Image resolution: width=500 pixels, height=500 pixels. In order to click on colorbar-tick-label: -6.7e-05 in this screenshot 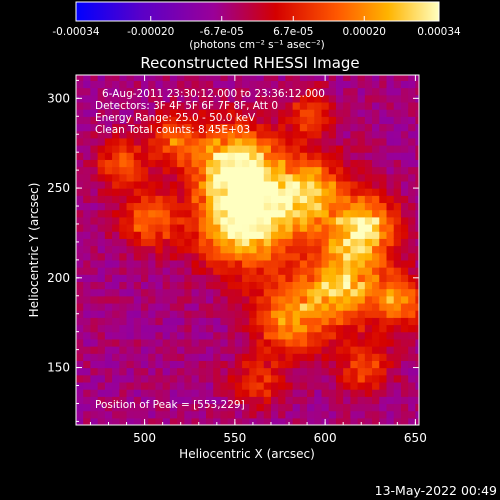, I will do `click(222, 32)`.